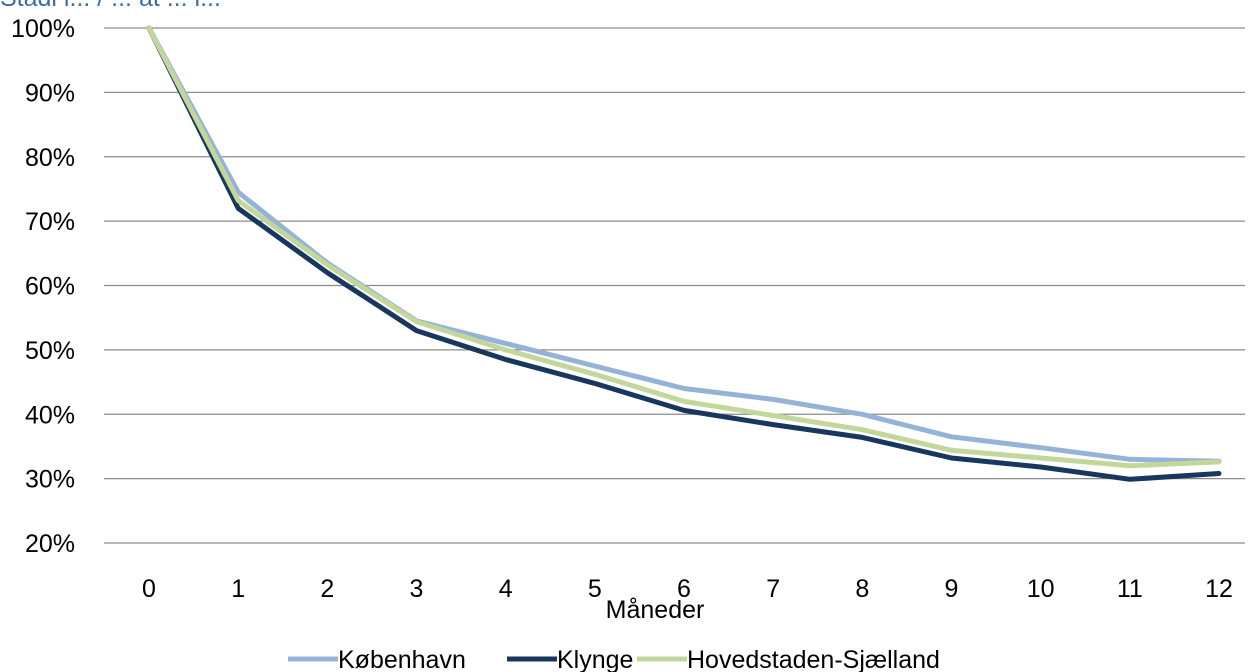  What do you see at coordinates (402, 659) in the screenshot?
I see `legend-label: København` at bounding box center [402, 659].